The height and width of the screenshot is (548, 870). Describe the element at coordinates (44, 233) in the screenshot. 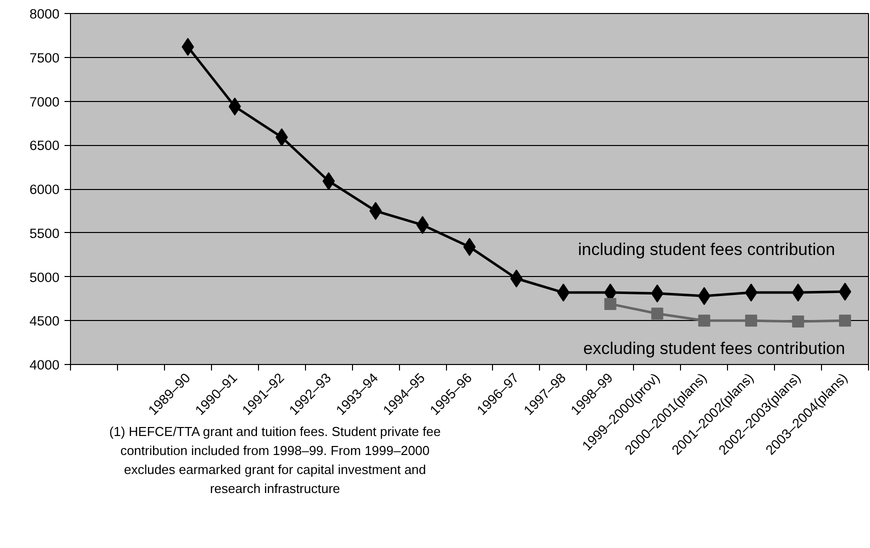

I see `y-tick-label: 5500` at that location.